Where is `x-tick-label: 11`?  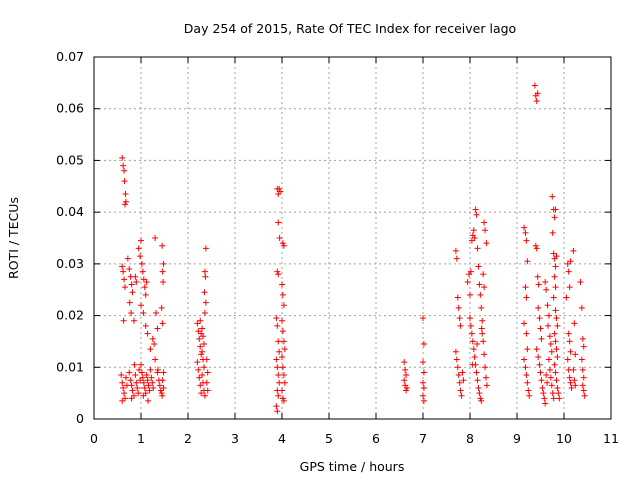 x-tick-label: 11 is located at coordinates (611, 438).